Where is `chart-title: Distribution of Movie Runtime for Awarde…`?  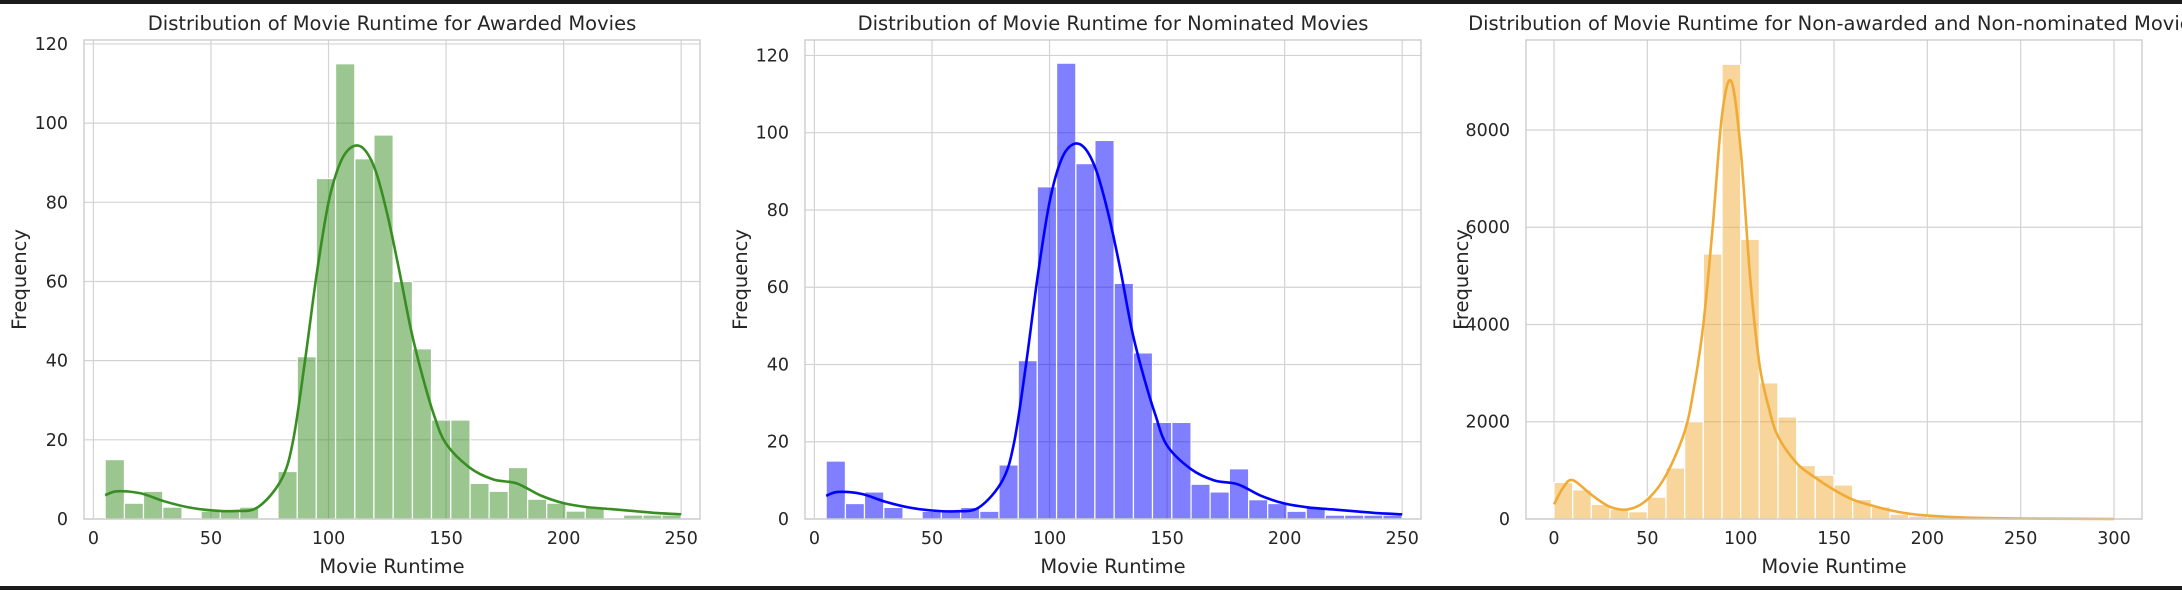 chart-title: Distribution of Movie Runtime for Awarde… is located at coordinates (392, 23).